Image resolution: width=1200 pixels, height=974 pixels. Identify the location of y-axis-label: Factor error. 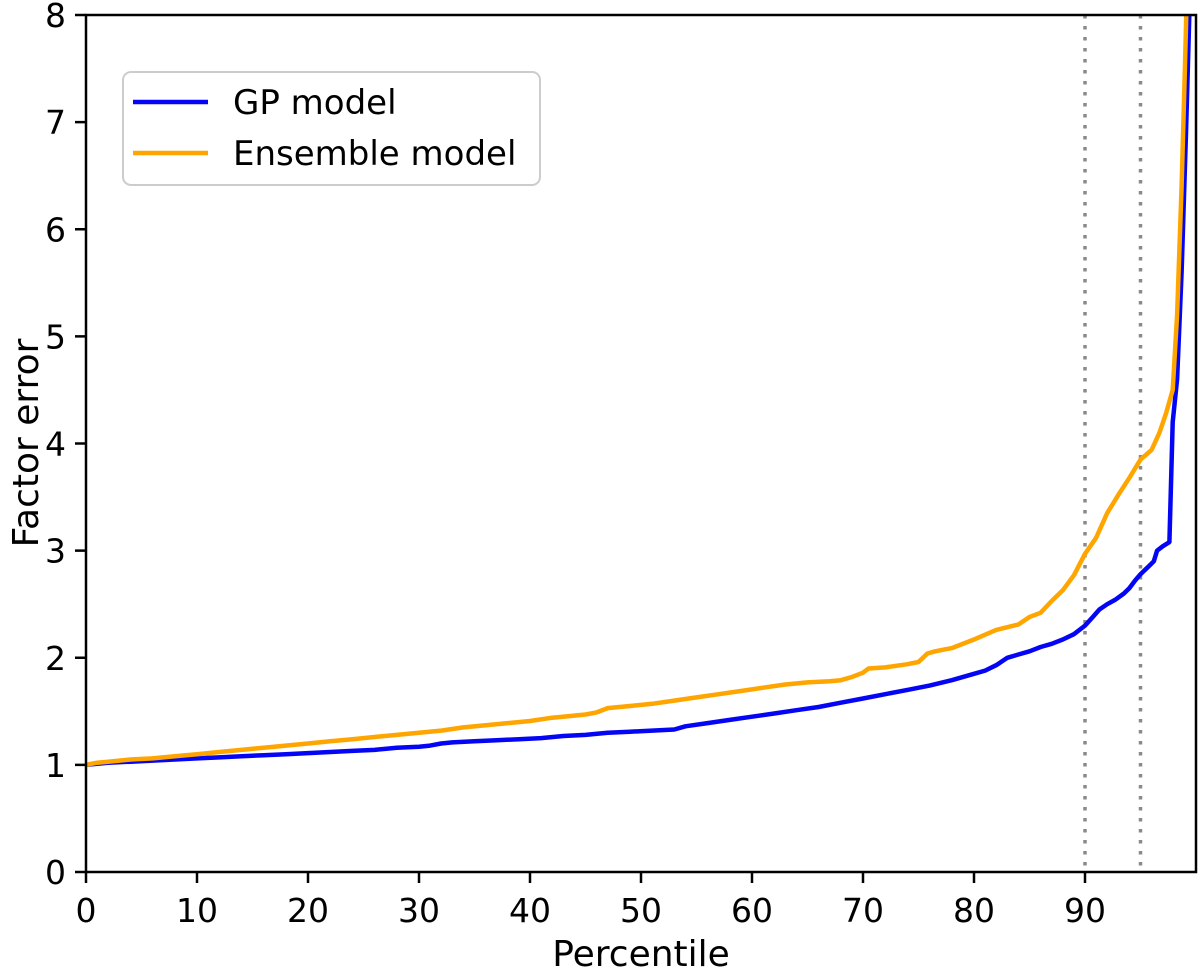
(26, 442).